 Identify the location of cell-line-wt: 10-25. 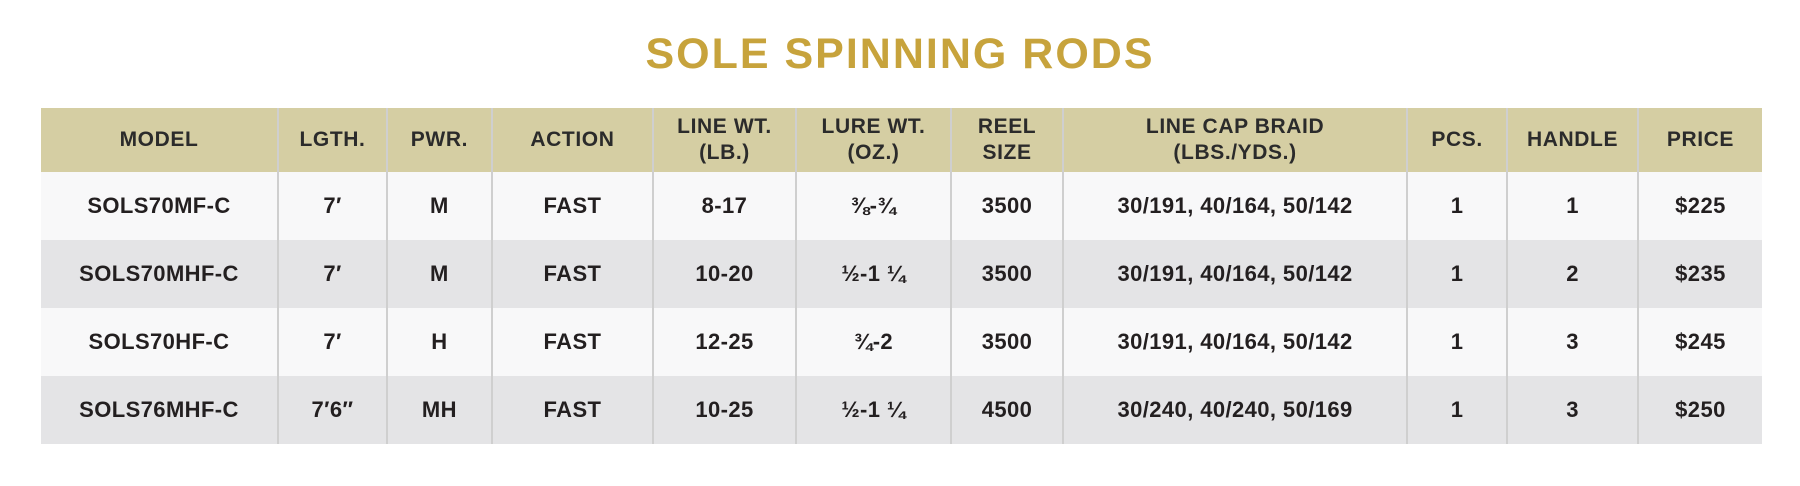
(725, 410).